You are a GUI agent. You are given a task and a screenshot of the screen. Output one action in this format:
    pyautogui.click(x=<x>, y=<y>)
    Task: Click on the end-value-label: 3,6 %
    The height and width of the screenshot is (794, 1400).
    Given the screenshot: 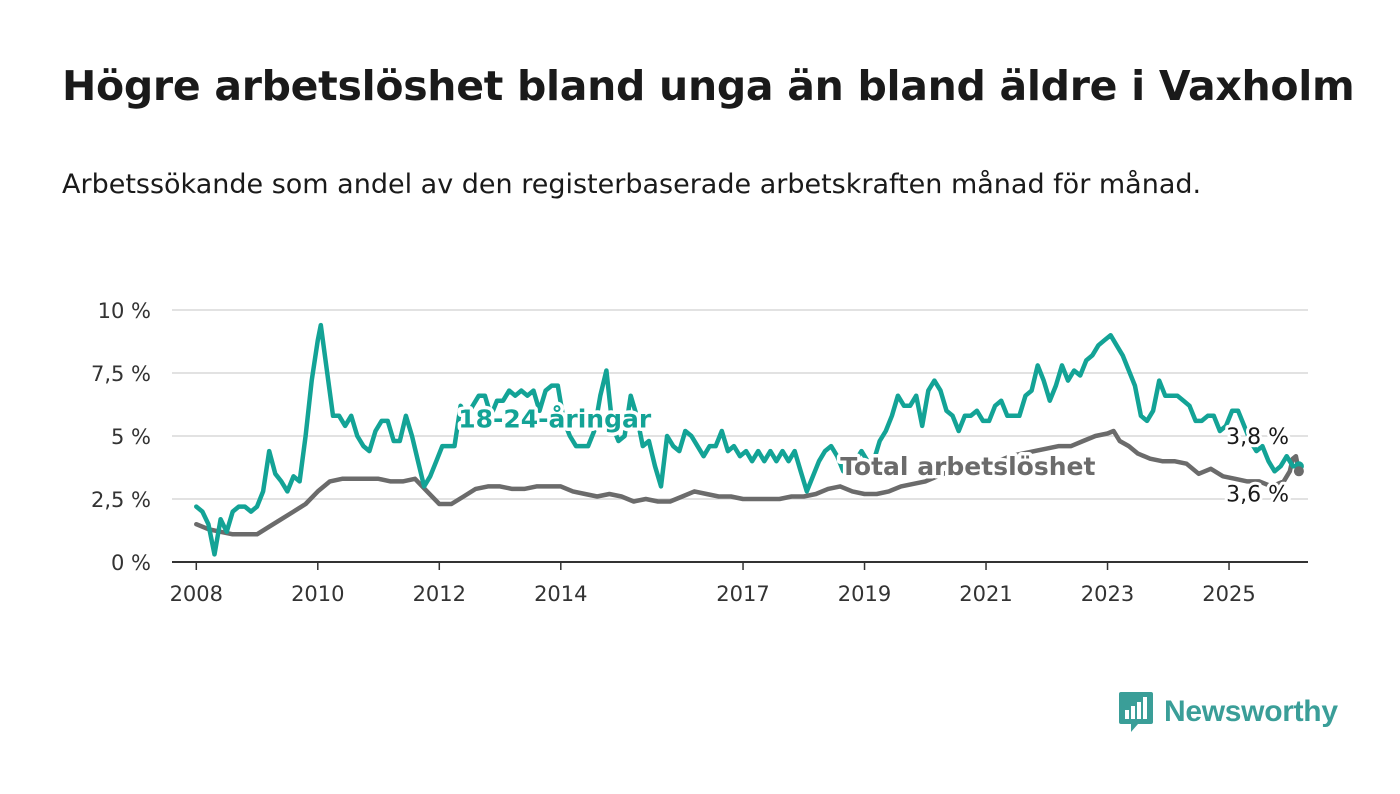 What is the action you would take?
    pyautogui.click(x=1257, y=494)
    